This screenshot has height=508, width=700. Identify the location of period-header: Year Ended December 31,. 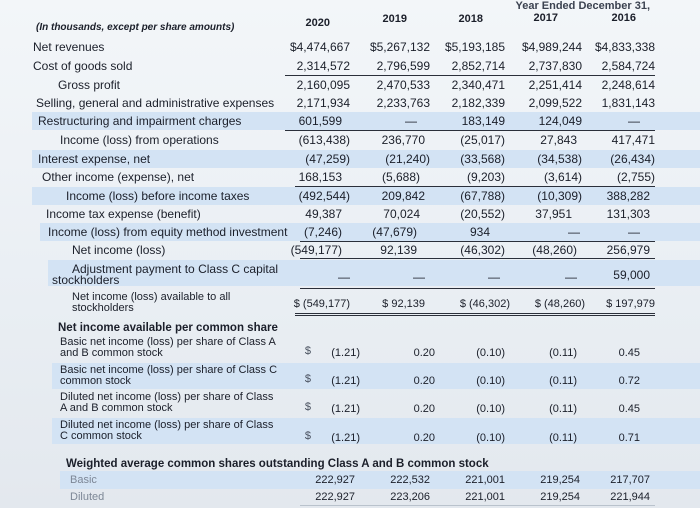
(582, 6).